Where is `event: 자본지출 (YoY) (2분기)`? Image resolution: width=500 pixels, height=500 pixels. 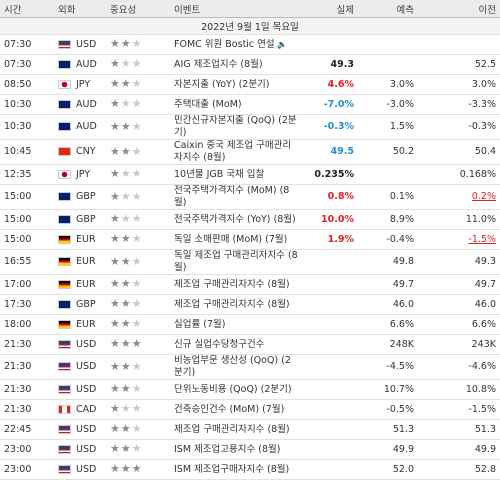
event: 자본지출 (YoY) (2분기) is located at coordinates (222, 84).